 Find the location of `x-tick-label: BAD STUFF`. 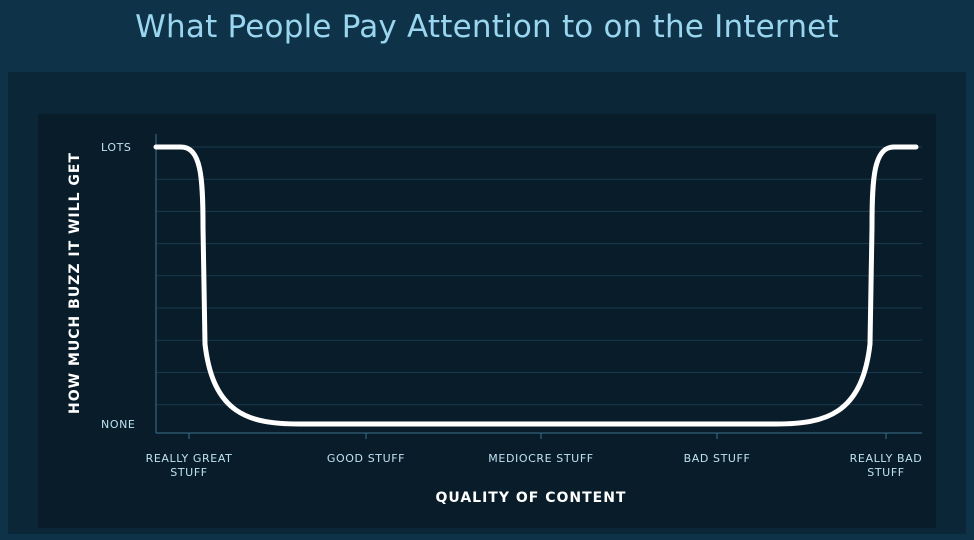

x-tick-label: BAD STUFF is located at coordinates (717, 458).